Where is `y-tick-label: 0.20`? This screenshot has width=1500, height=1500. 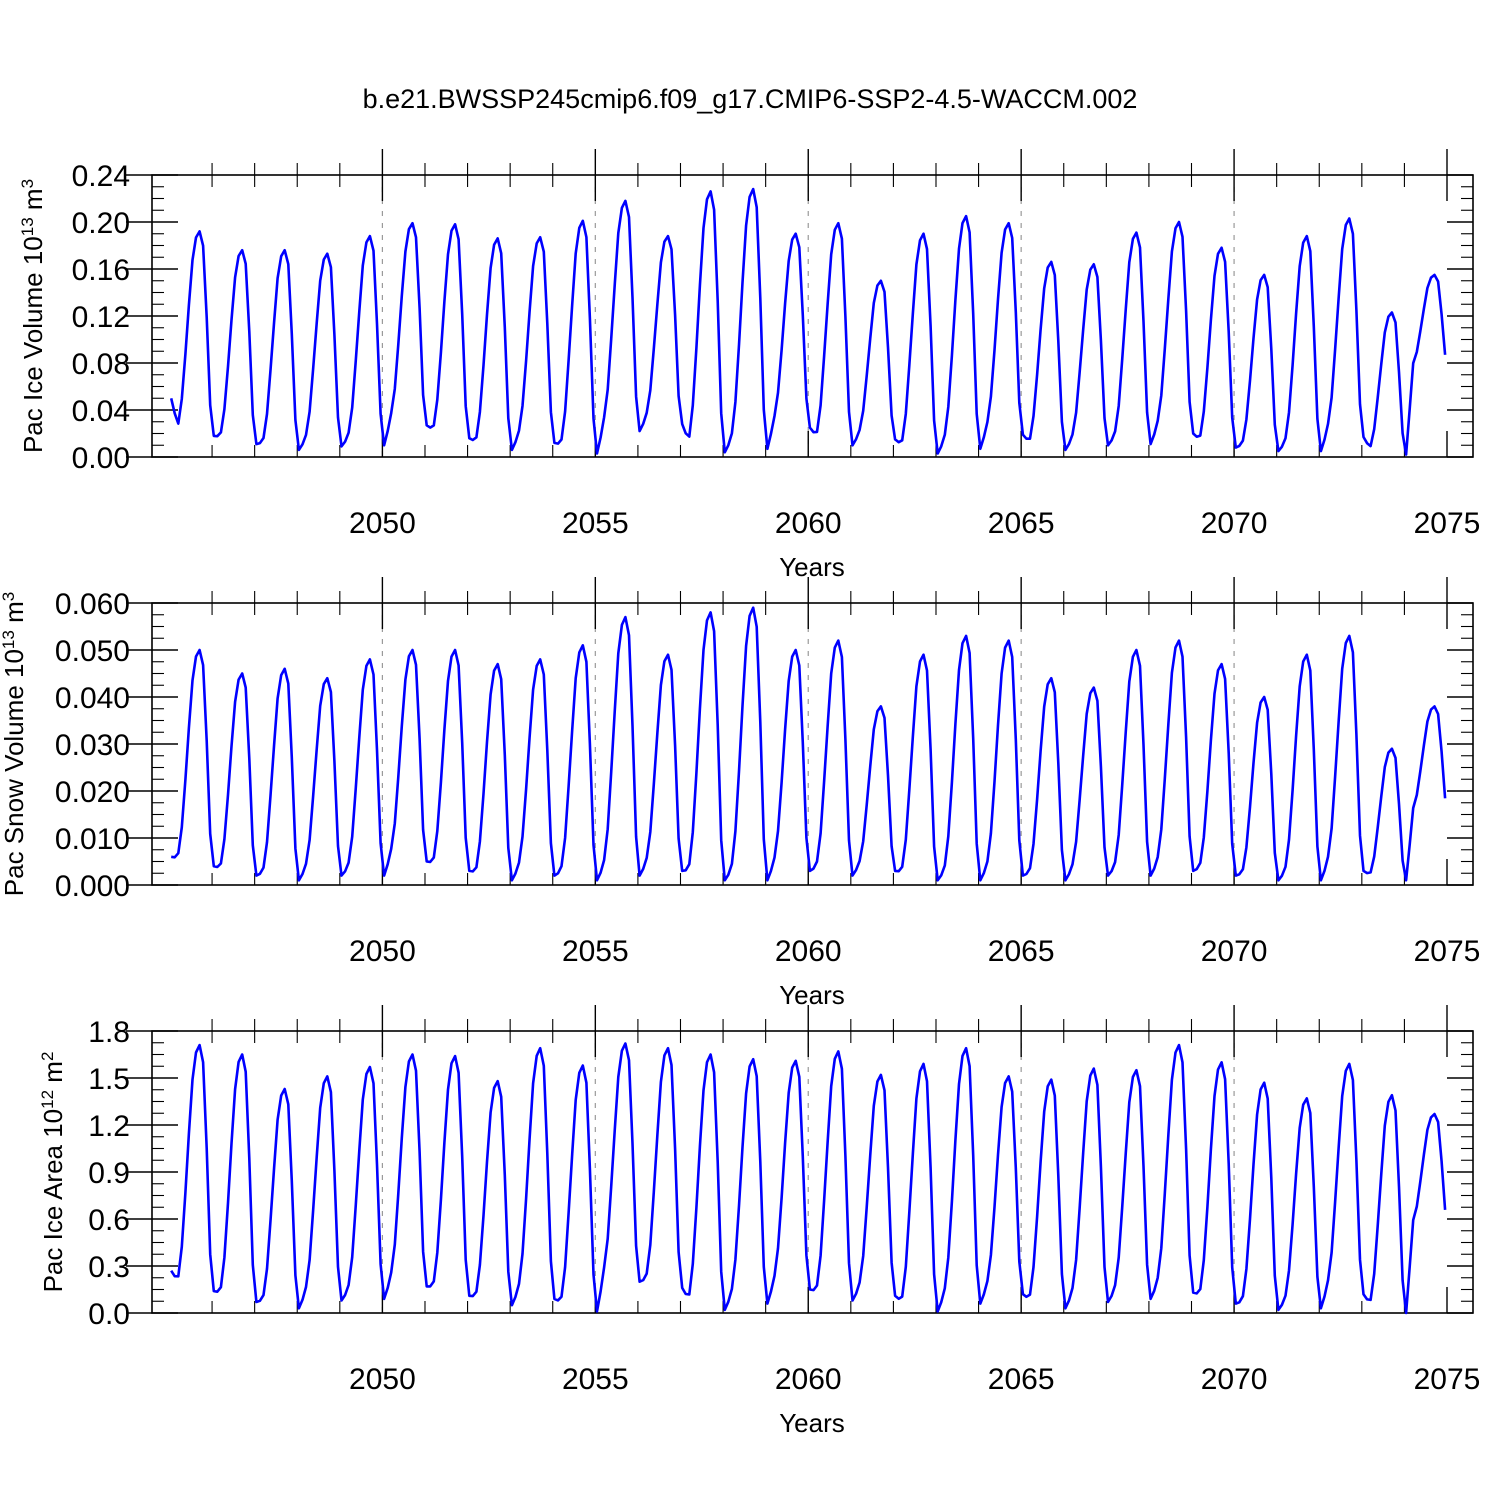
y-tick-label: 0.20 is located at coordinates (101, 223).